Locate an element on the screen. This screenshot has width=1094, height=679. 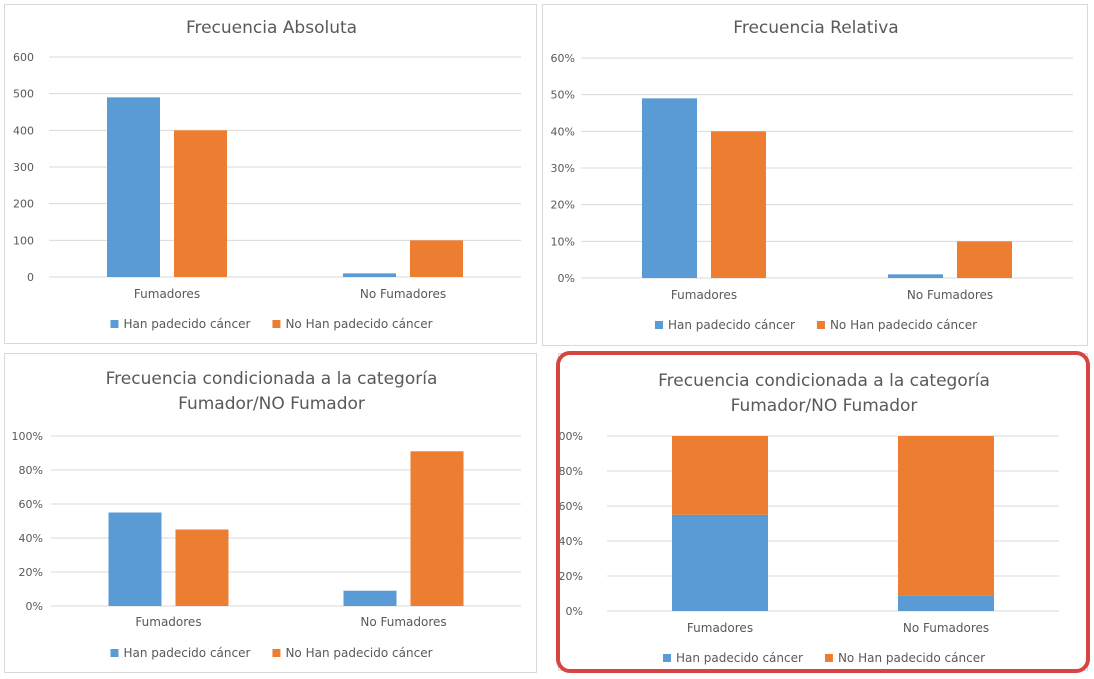
y-tick-label: 200 is located at coordinates (23, 204).